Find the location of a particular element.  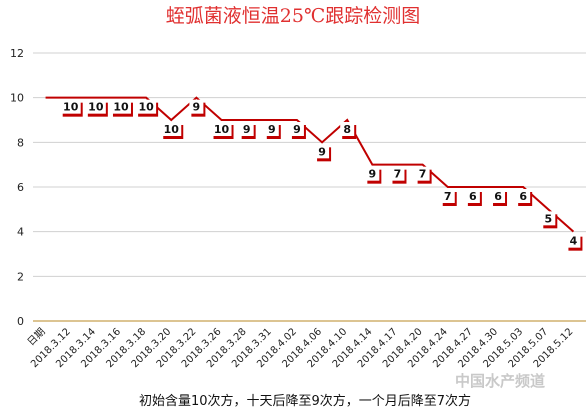

data-label-text: 4 is located at coordinates (574, 241).